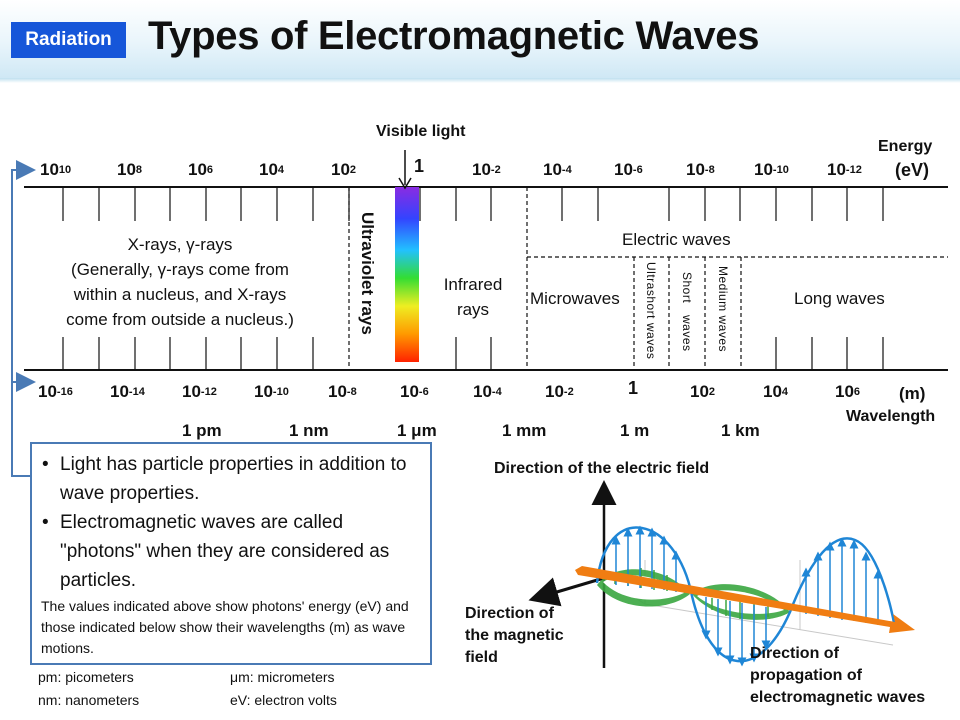  What do you see at coordinates (473, 353) in the screenshot?
I see `lower-ticks` at bounding box center [473, 353].